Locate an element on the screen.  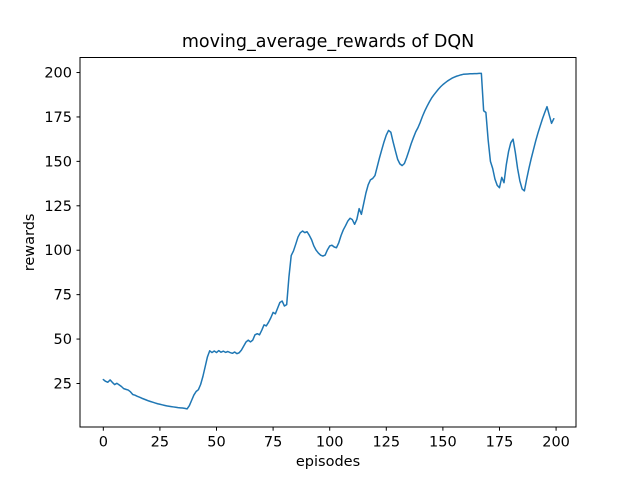
x-tick-label: 50 is located at coordinates (216, 443).